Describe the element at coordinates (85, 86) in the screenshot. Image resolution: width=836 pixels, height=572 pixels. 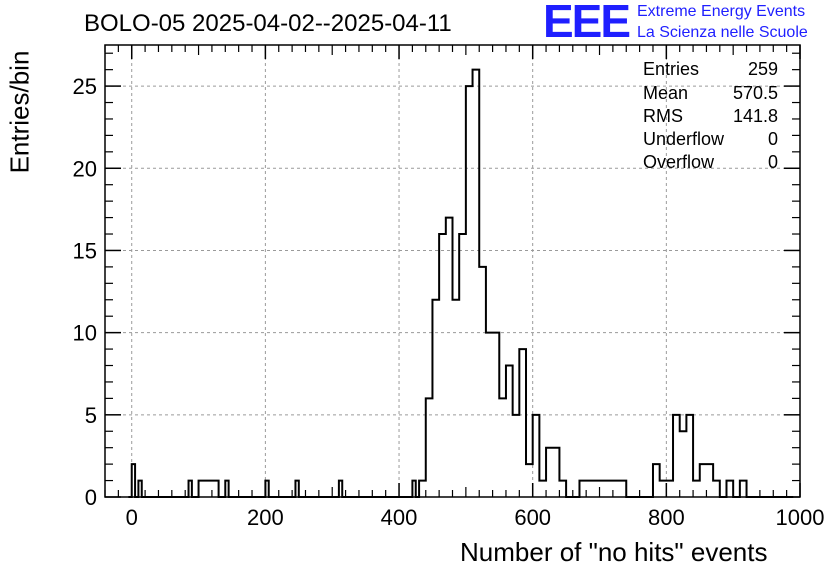
I see `y-tick-label: 25` at that location.